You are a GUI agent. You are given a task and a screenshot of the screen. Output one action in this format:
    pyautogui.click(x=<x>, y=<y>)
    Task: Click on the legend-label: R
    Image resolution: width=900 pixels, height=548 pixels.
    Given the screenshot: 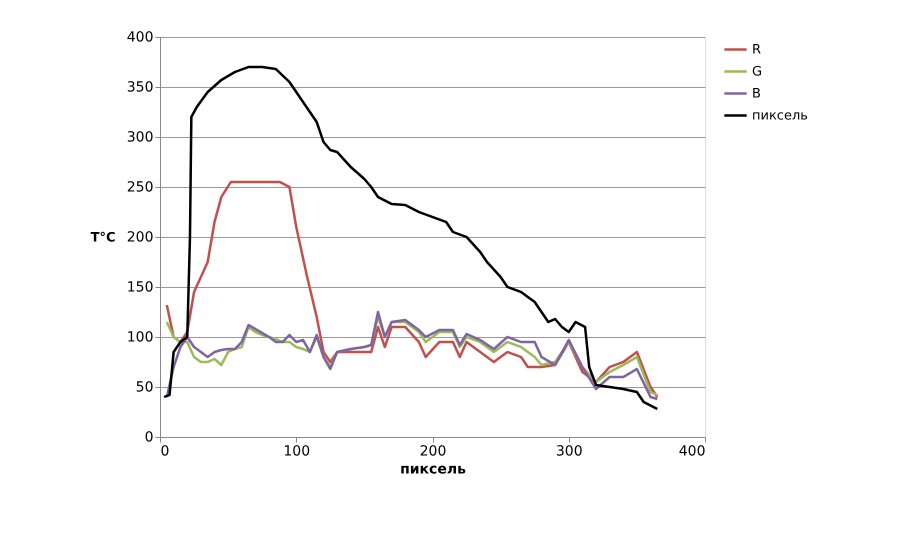 What is the action you would take?
    pyautogui.click(x=757, y=50)
    